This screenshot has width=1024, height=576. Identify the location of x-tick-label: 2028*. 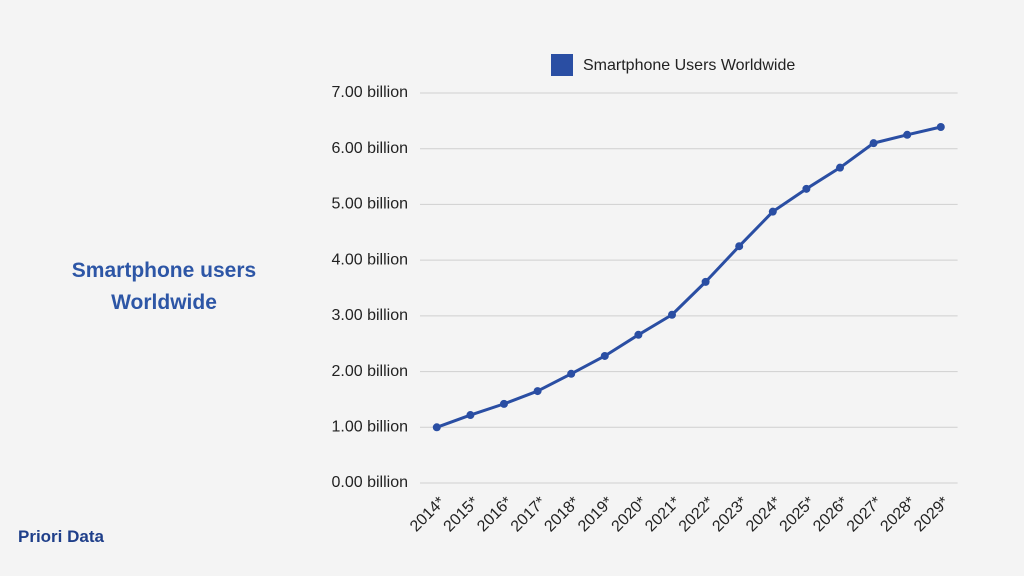
(898, 515).